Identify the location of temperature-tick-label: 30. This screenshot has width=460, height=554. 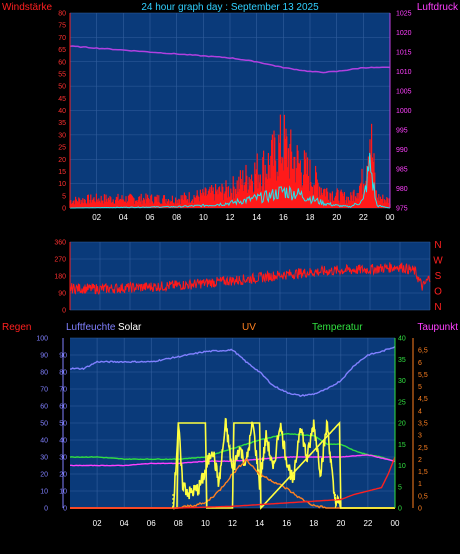
(402, 381).